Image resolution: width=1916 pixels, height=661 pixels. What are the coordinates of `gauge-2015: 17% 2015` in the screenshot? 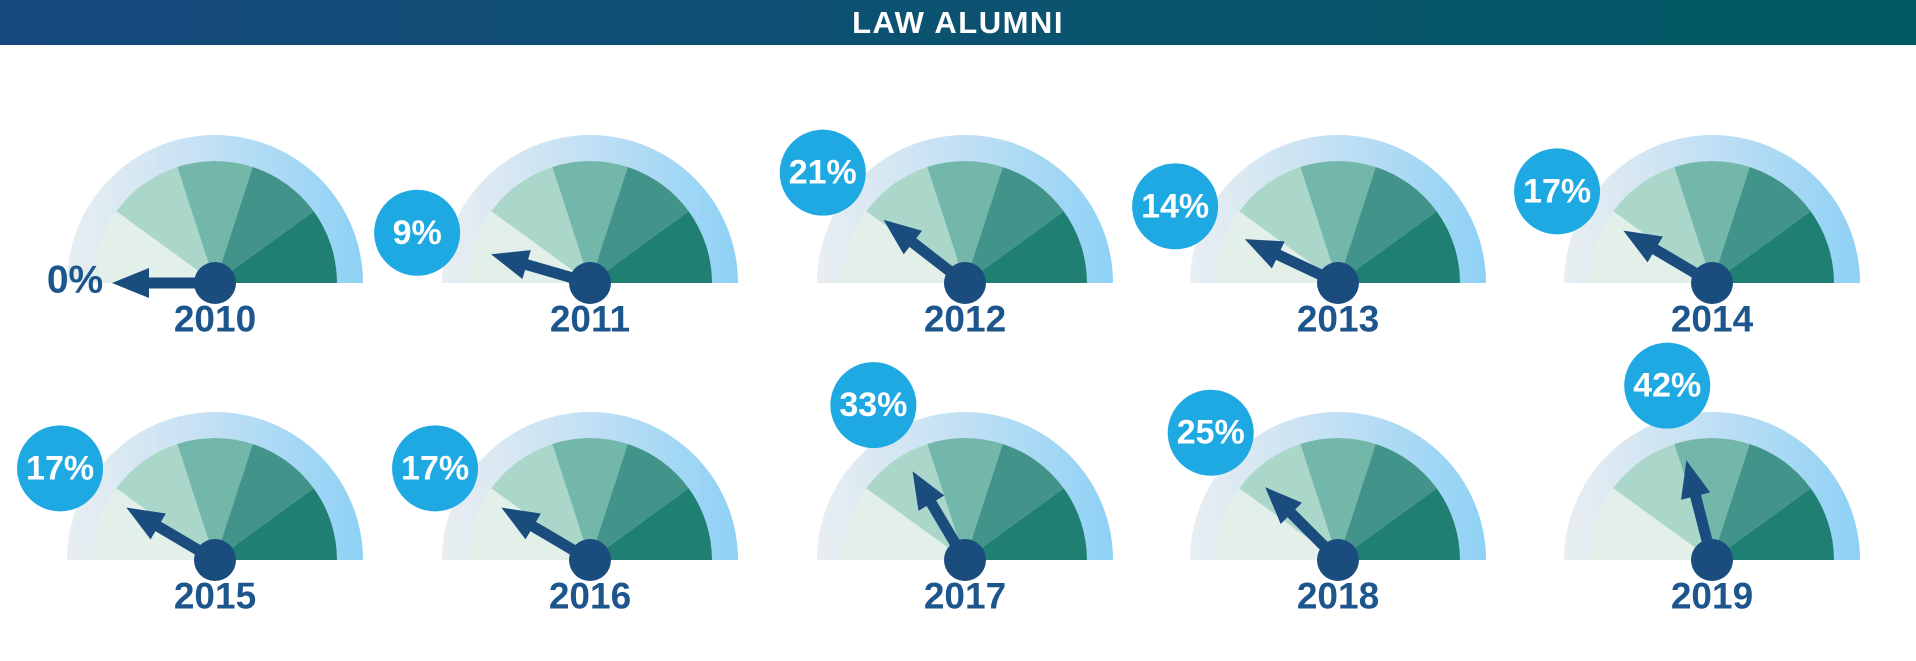 It's located at (190, 514).